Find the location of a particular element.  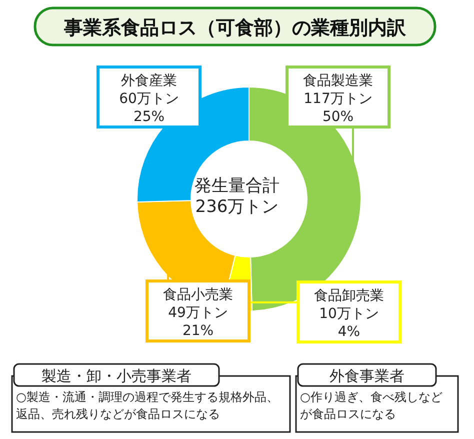

text: ○作り過ぎ、食べ残しなどが食品ロスになる is located at coordinates (371, 405).